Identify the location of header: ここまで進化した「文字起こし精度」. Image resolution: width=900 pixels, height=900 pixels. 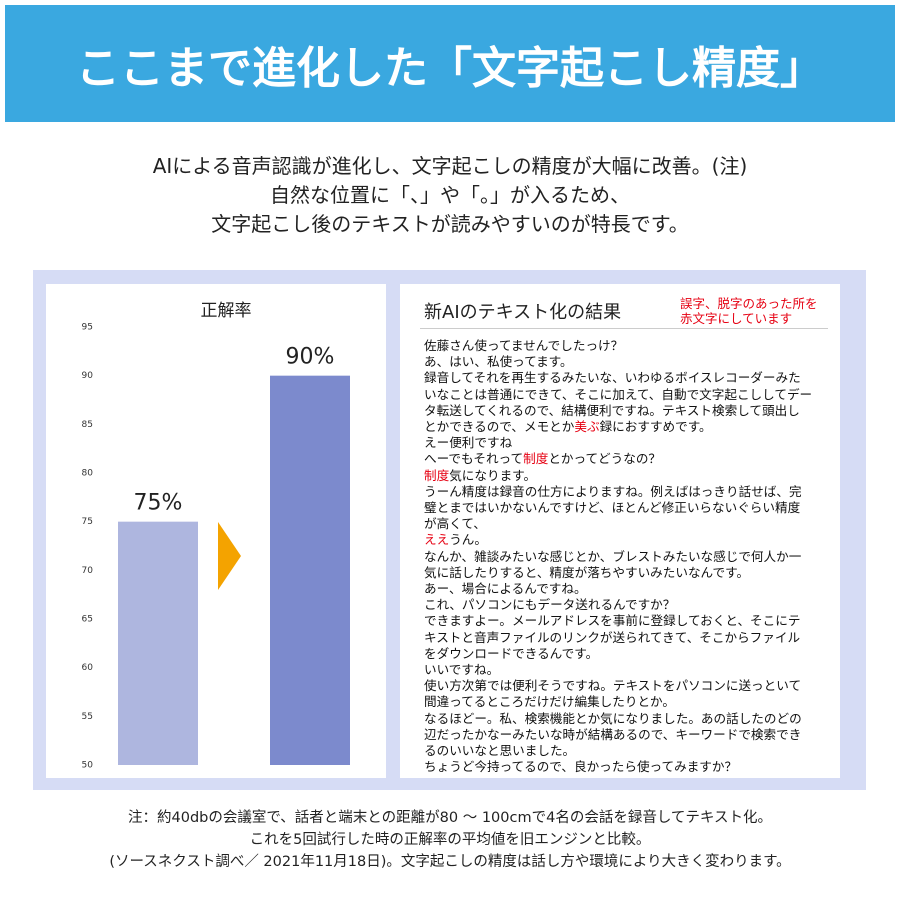
(450, 63).